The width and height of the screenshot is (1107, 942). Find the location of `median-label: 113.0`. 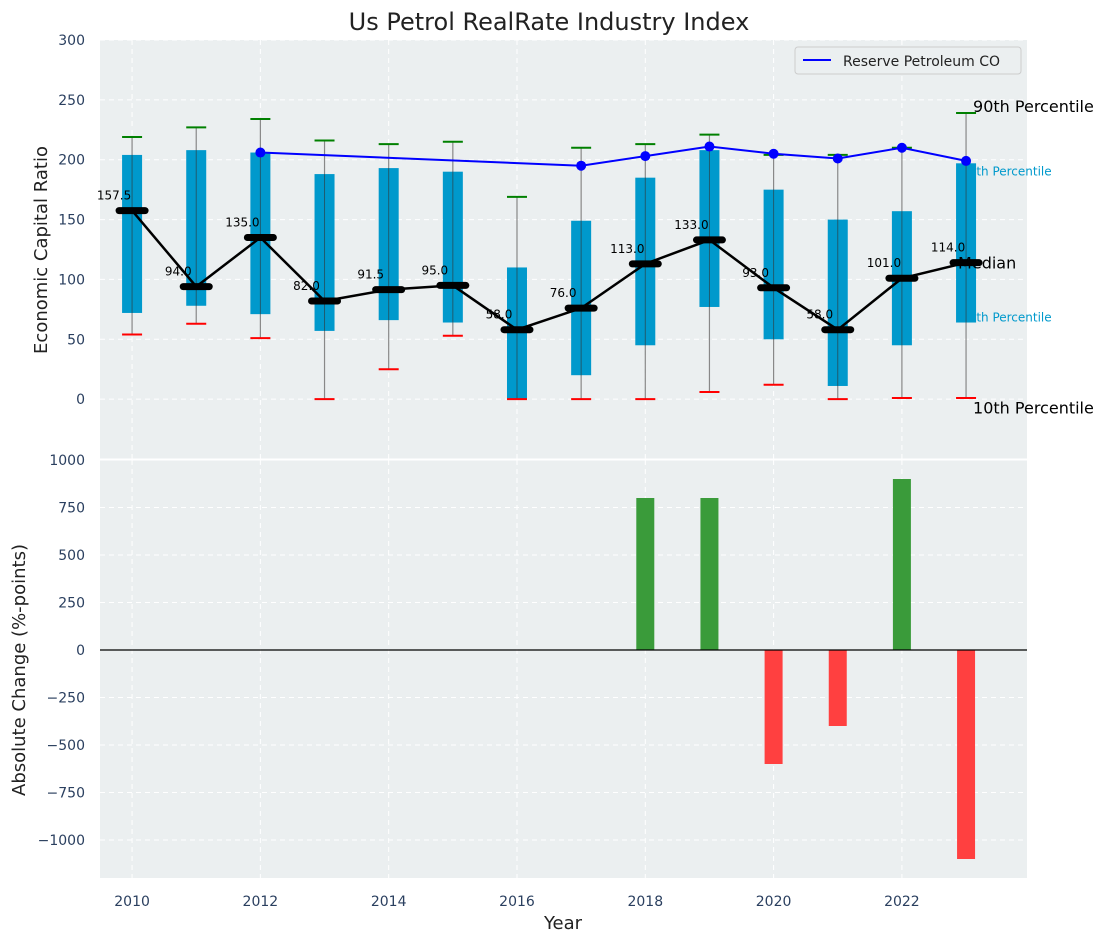

median-label: 113.0 is located at coordinates (627, 249).